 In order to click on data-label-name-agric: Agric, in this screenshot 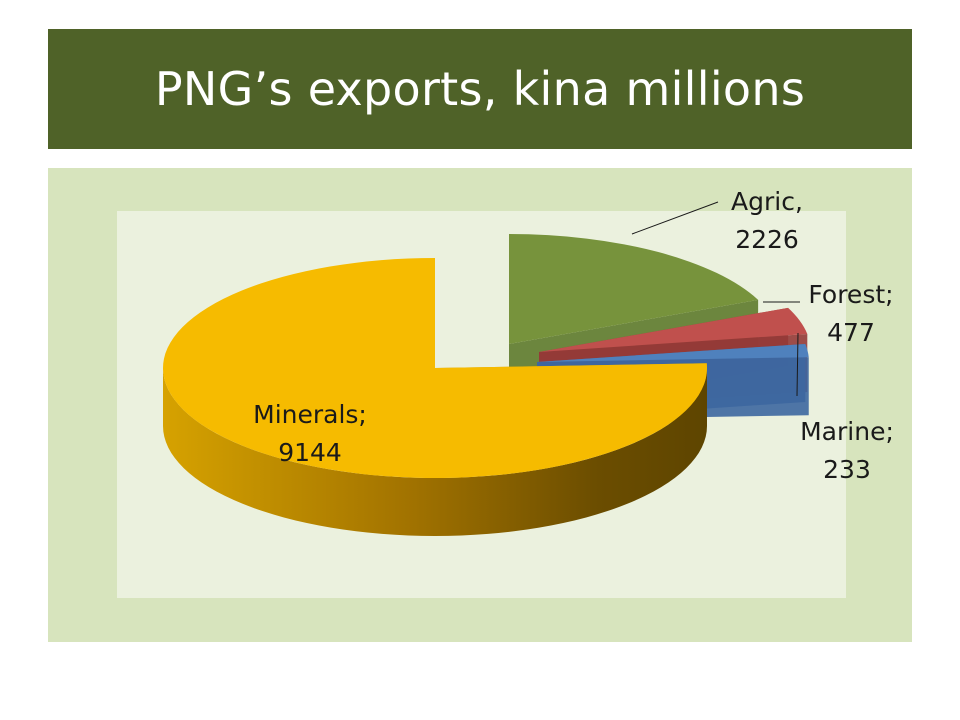, I will do `click(767, 201)`.